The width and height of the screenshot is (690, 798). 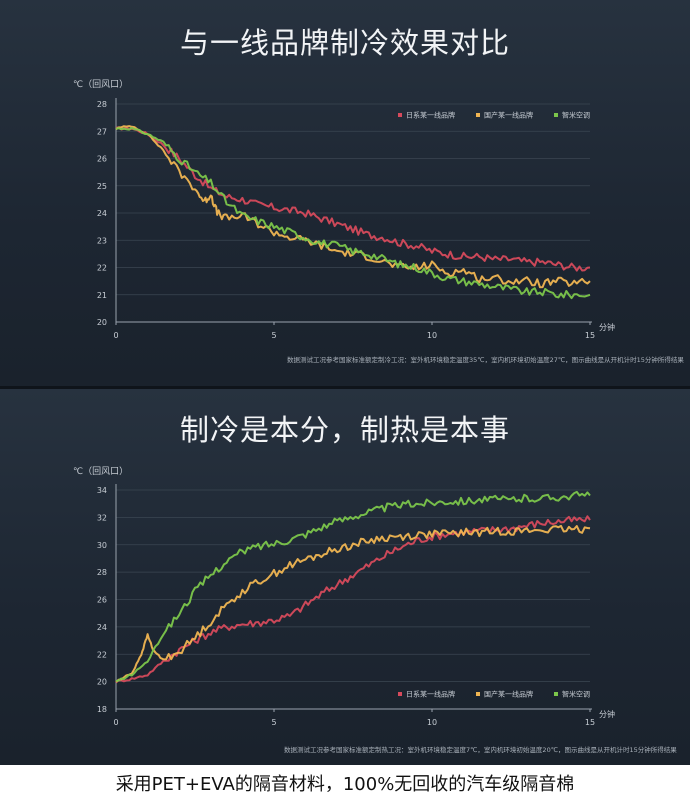 What do you see at coordinates (345, 387) in the screenshot?
I see `panel-divider` at bounding box center [345, 387].